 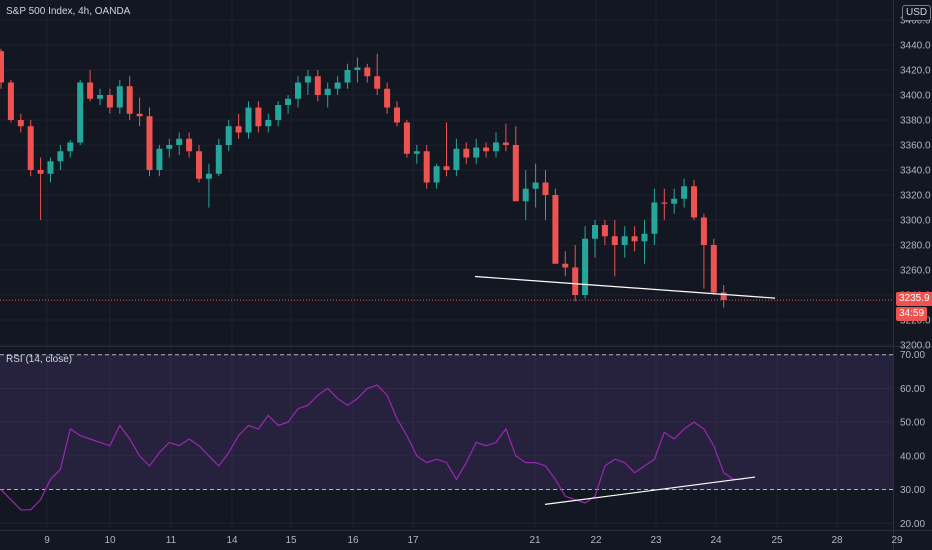 I want to click on rsi-tick-label: 40.00, so click(x=912, y=456).